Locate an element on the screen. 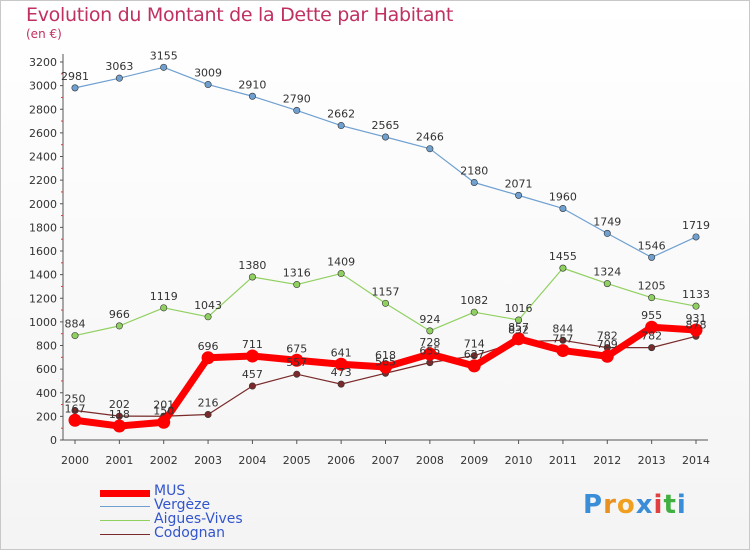 The width and height of the screenshot is (750, 550). data-label-codognan: 457 is located at coordinates (252, 374).